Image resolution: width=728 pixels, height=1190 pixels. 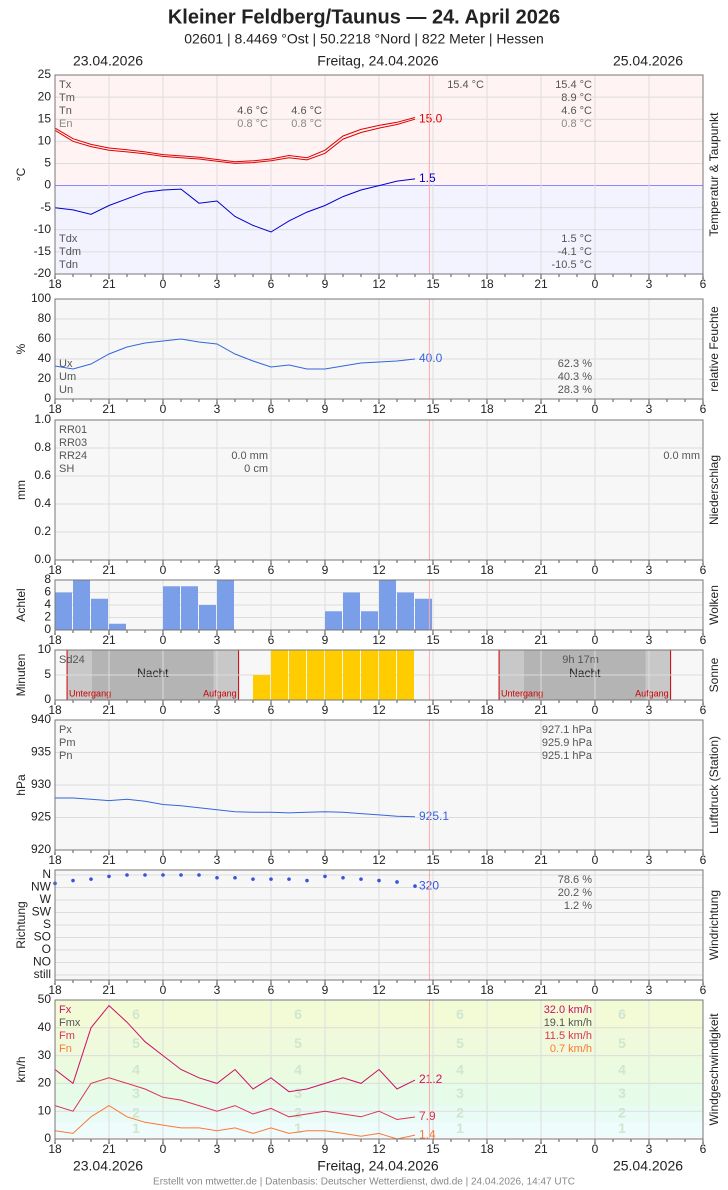 What do you see at coordinates (568, 1010) in the screenshot?
I see `stat-value: 32.0 km/h` at bounding box center [568, 1010].